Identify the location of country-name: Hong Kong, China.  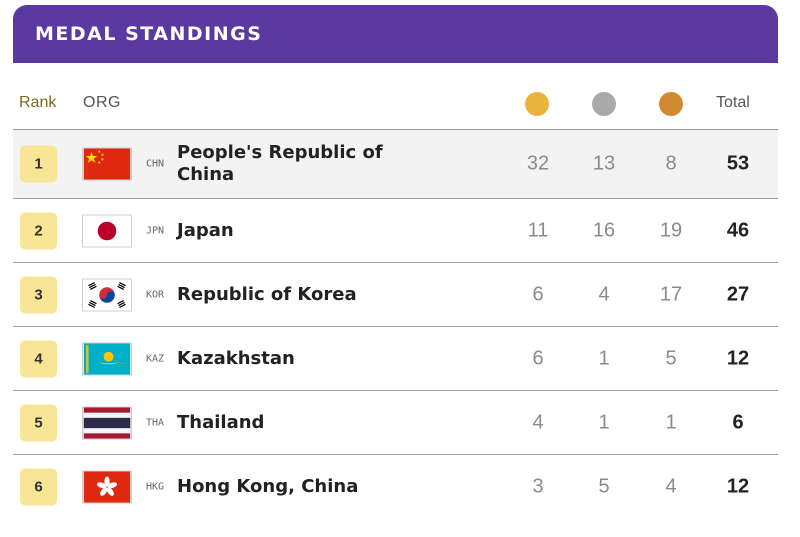
(268, 486).